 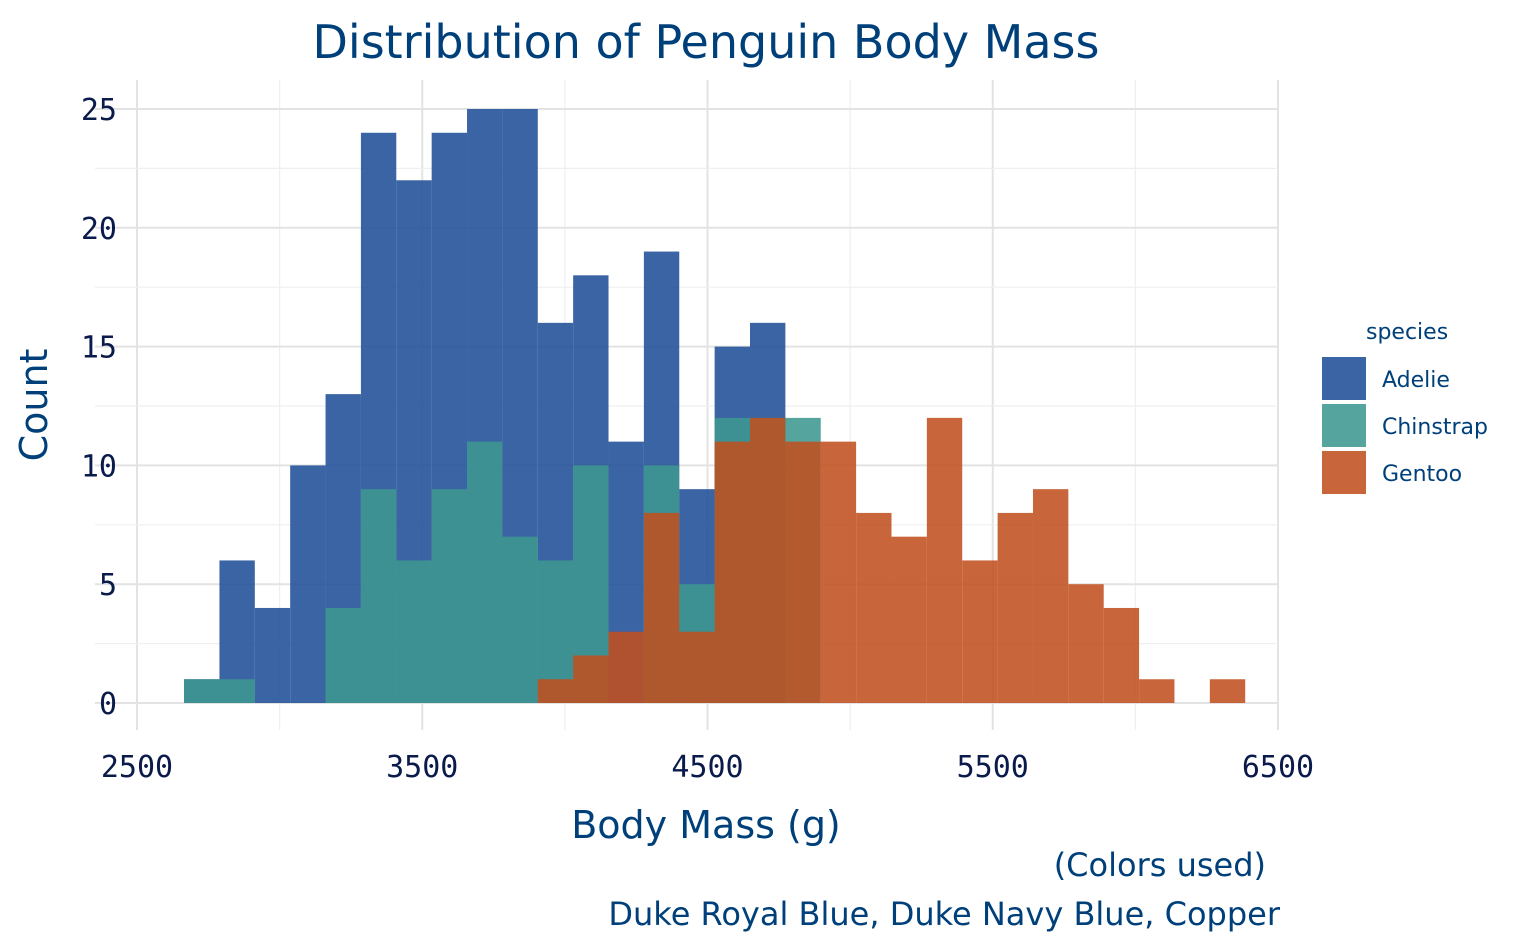 I want to click on caption-line-2: Duke Royal Blue, Duke Navy Blue, Copper, so click(x=944, y=914).